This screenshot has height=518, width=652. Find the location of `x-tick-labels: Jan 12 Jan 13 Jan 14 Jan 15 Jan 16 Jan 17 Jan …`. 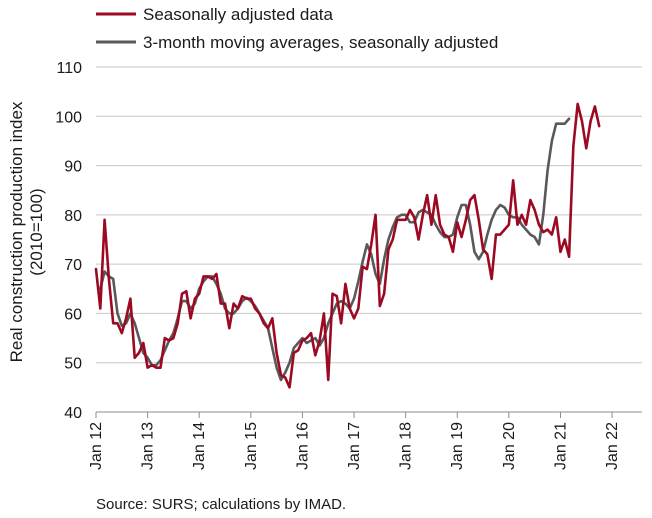

x-tick-labels: Jan 12 Jan 13 Jan 14 Jan 15 Jan 16 Jan 17 Jan … is located at coordinates (354, 441).